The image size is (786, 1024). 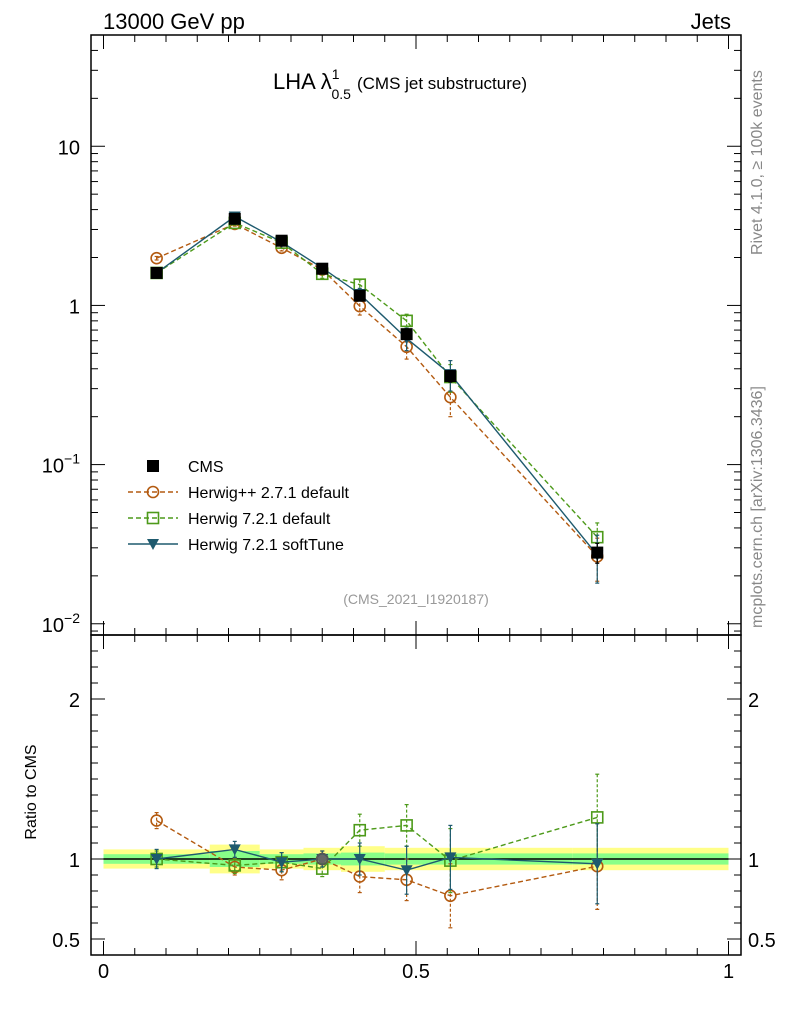 What do you see at coordinates (103, 972) in the screenshot?
I see `x-tick-label: 0` at bounding box center [103, 972].